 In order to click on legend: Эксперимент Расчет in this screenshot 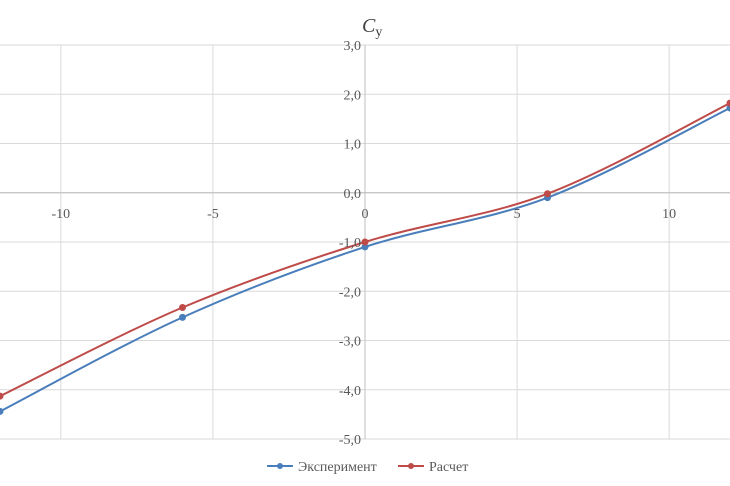, I will do `click(367, 467)`.